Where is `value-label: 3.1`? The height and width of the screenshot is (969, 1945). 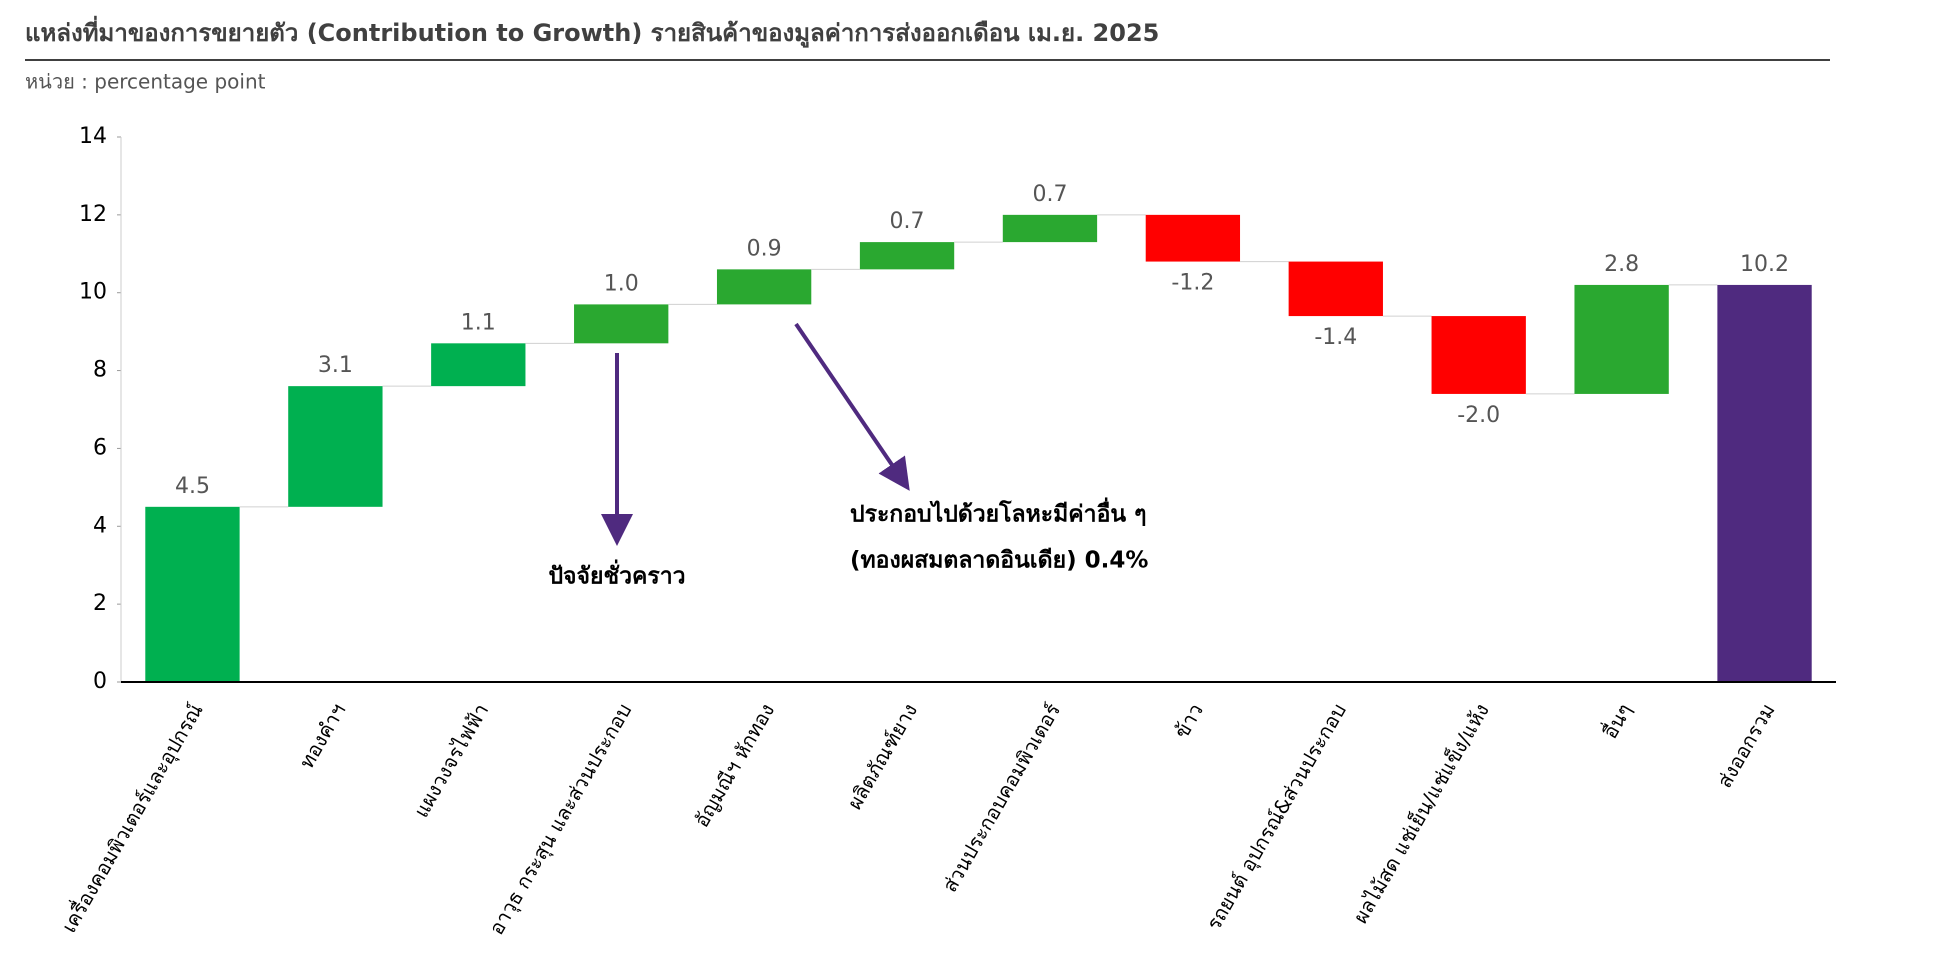
value-label: 3.1 is located at coordinates (335, 365).